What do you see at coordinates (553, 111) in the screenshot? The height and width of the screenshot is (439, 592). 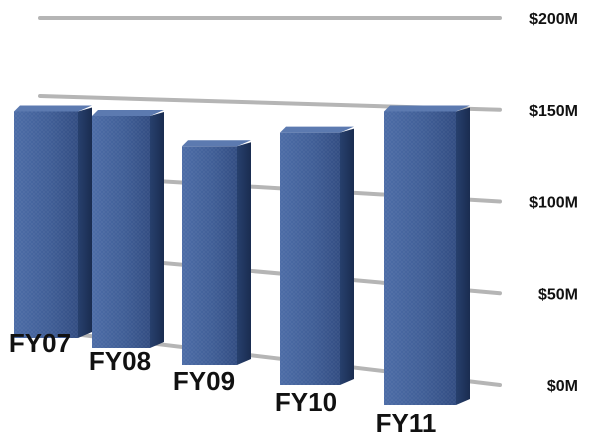 I see `y-tick-label: $150M` at bounding box center [553, 111].